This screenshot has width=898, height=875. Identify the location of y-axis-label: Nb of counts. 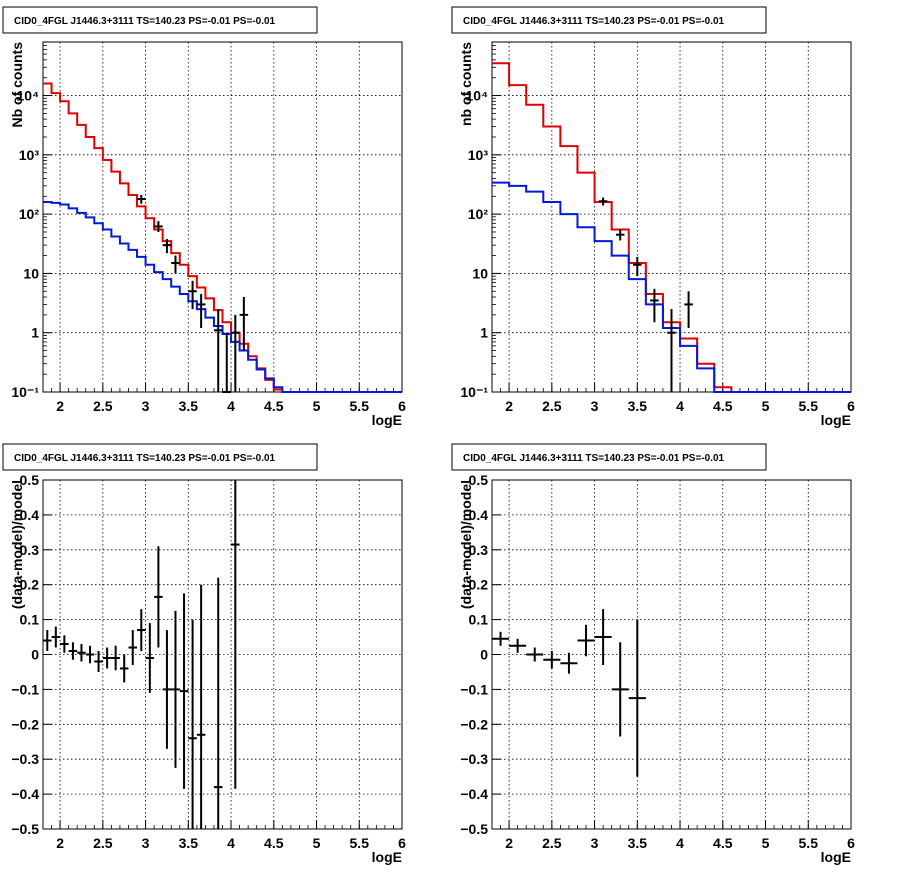
(17, 85).